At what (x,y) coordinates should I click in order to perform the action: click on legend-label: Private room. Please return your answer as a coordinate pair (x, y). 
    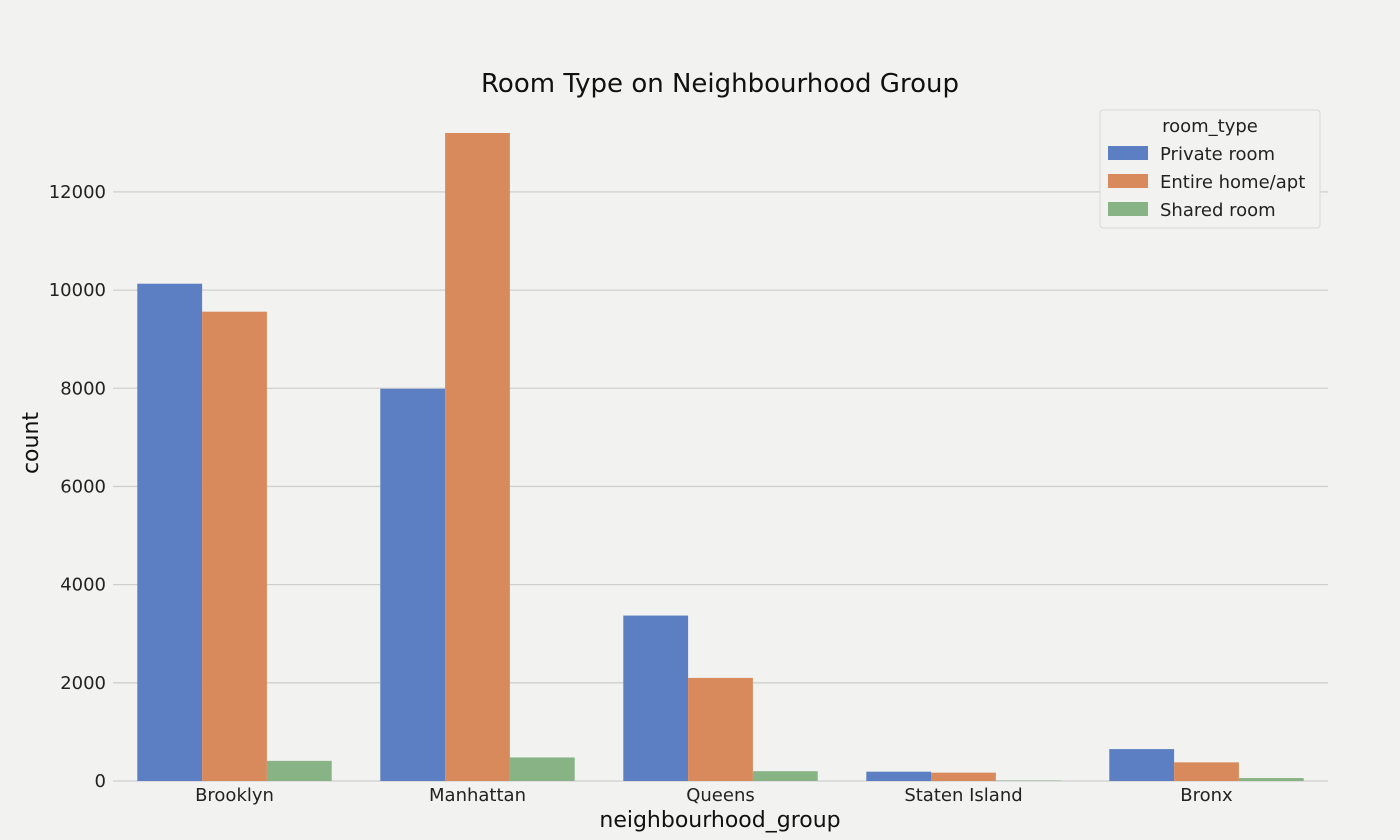
    Looking at the image, I should click on (1217, 154).